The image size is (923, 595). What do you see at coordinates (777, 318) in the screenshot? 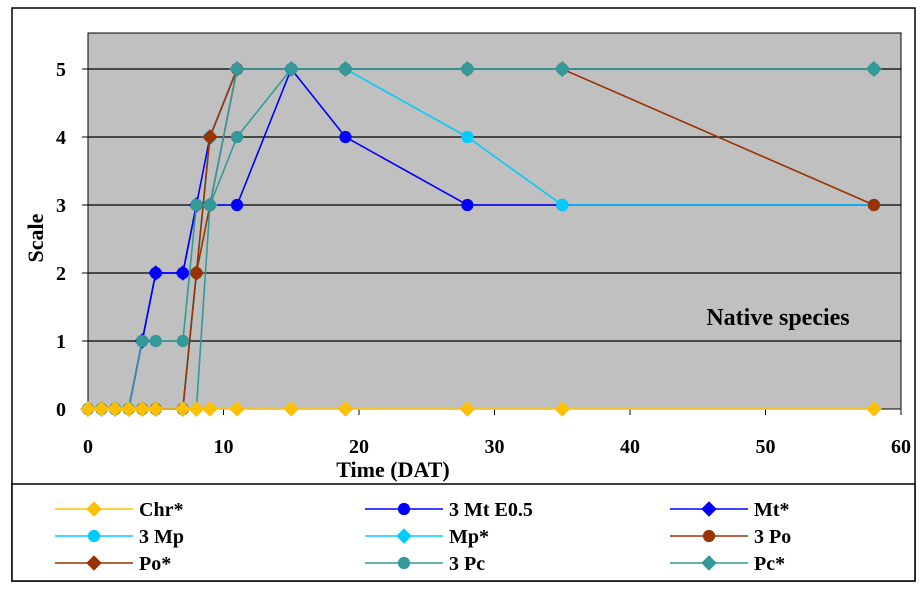
I see `native-species-annotation: Native species` at bounding box center [777, 318].